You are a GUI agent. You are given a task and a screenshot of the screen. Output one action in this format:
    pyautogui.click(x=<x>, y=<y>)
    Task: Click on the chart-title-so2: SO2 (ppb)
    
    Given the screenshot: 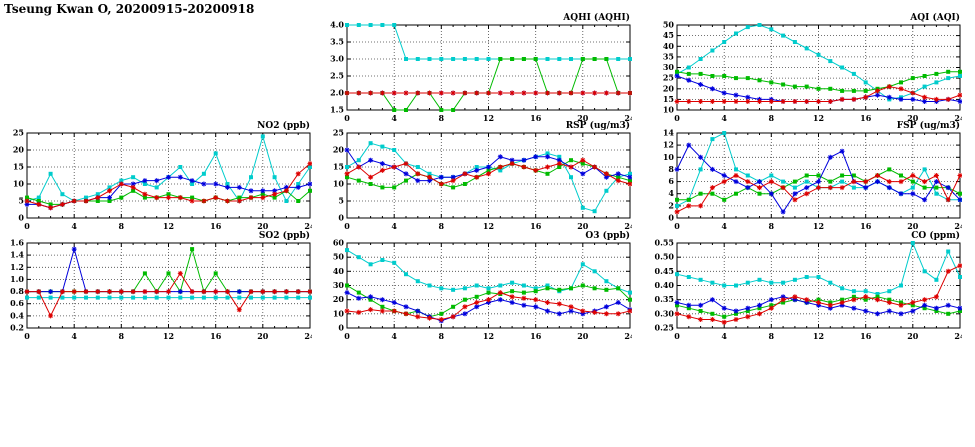 What is the action you would take?
    pyautogui.click(x=284, y=236)
    